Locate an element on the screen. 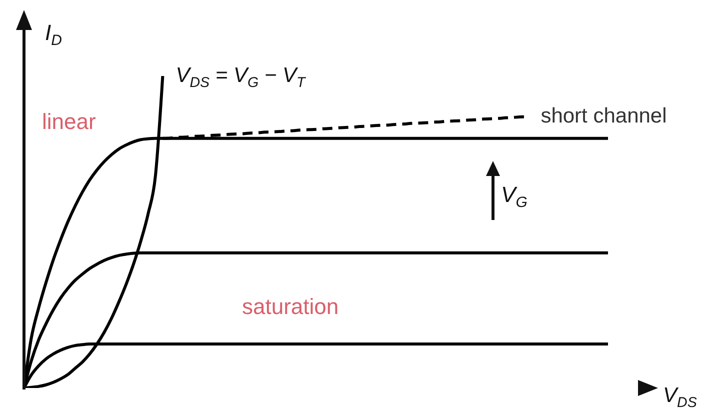 The width and height of the screenshot is (701, 408). annotation: linear is located at coordinates (69, 121).